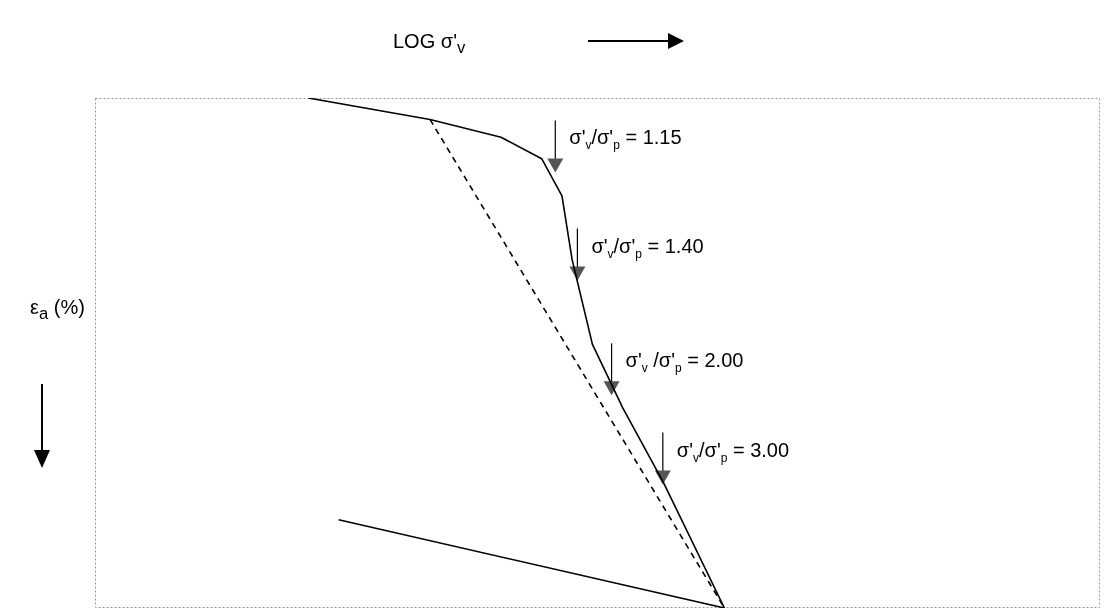  I want to click on x-axis-title: LOG σ'$_{v}$, so click(429, 44).